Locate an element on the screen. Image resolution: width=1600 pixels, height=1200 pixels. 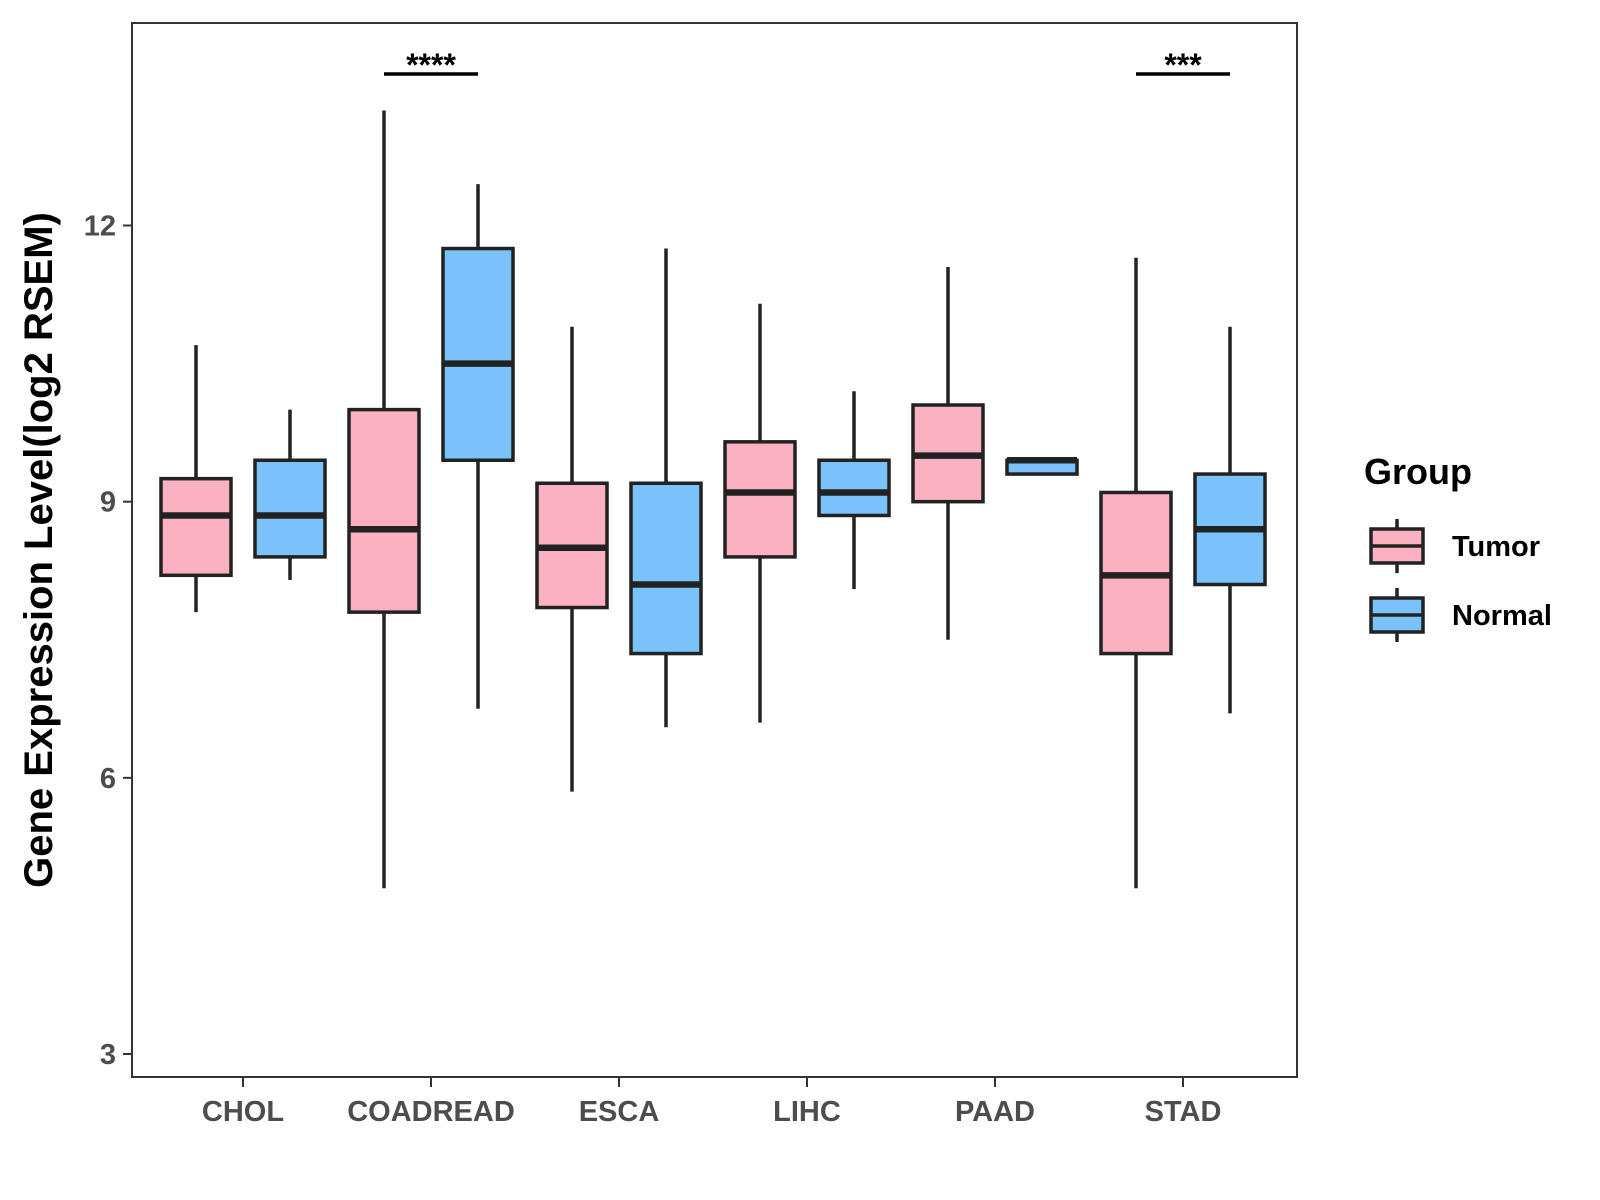
box-normal-chol is located at coordinates (290, 494).